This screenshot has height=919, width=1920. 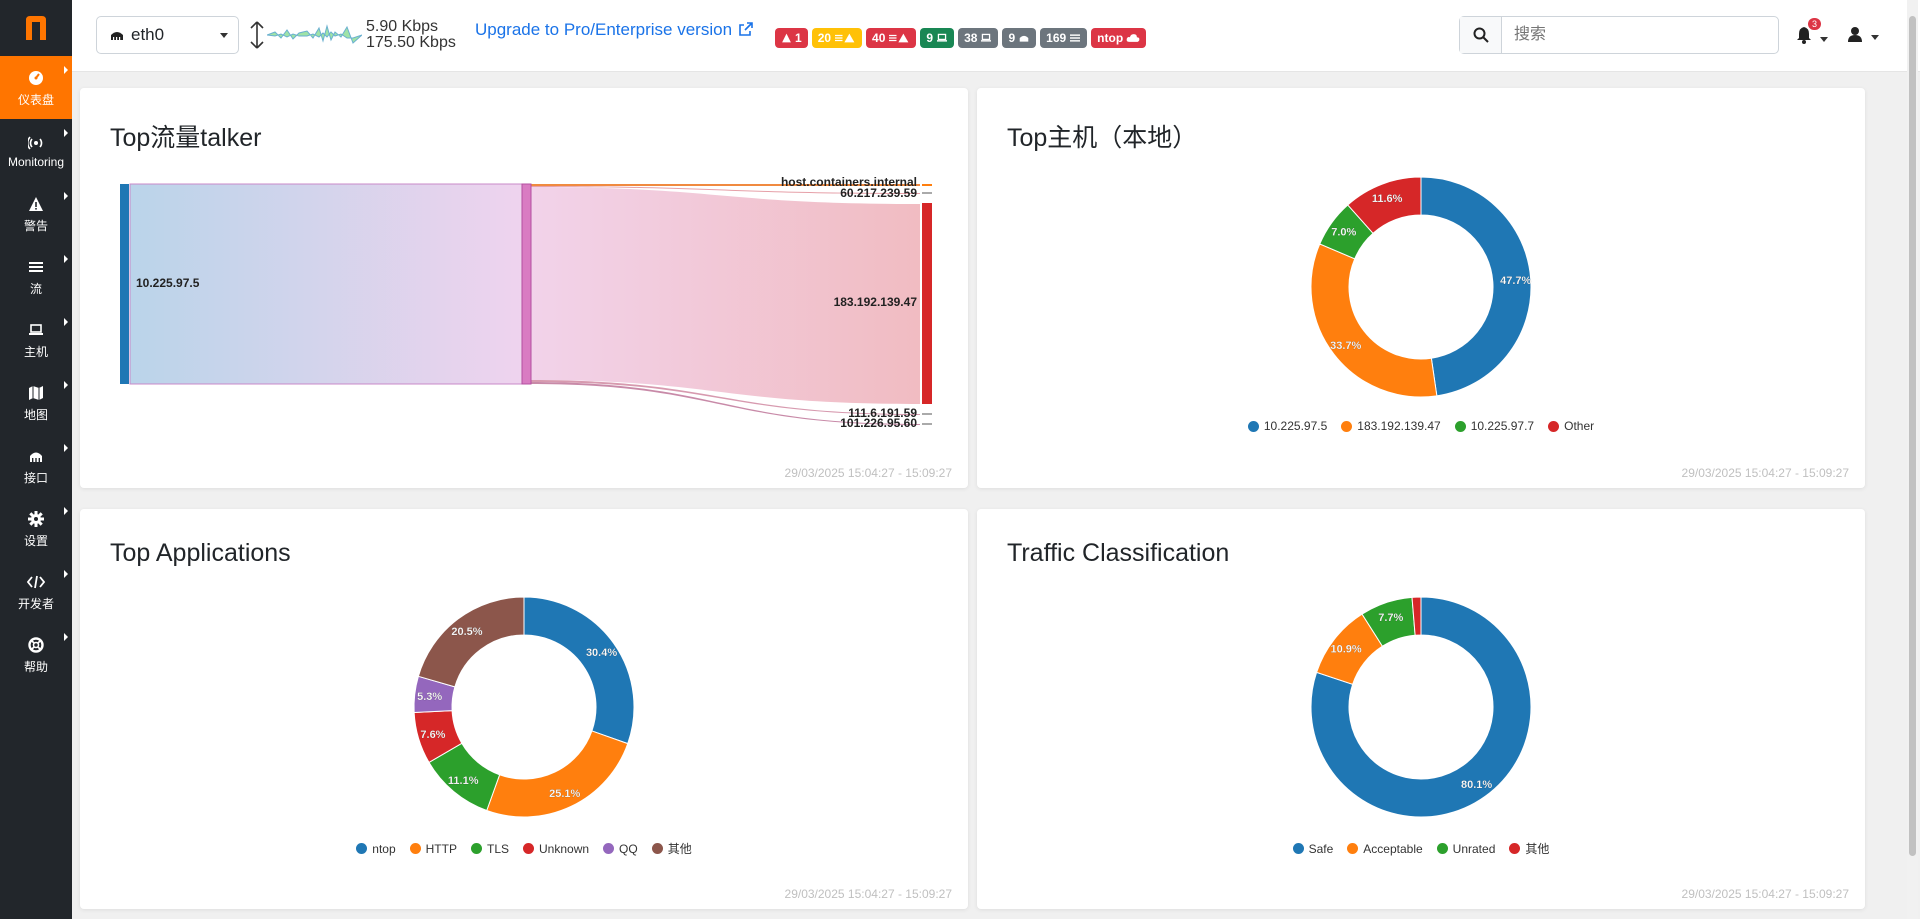 I want to click on sidebar-item-6: 接口, so click(x=36, y=465).